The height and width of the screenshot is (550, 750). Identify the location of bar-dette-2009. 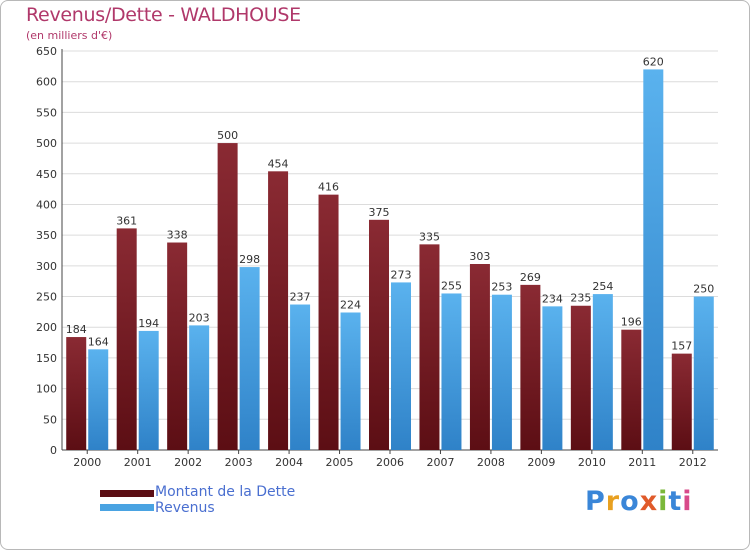
(530, 367).